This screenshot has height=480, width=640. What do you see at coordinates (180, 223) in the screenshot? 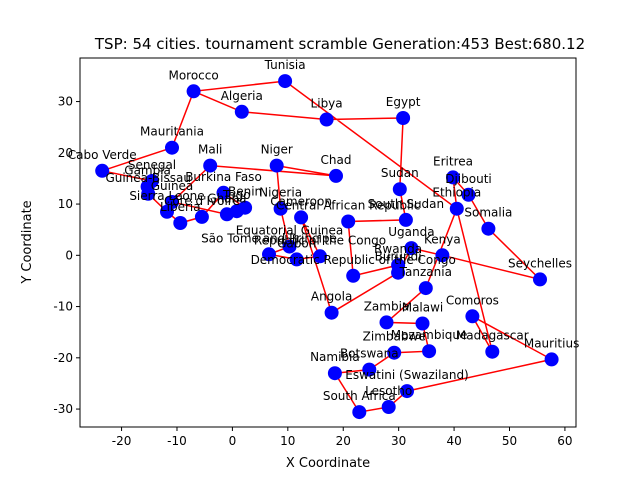
I see `city-point-liberia` at bounding box center [180, 223].